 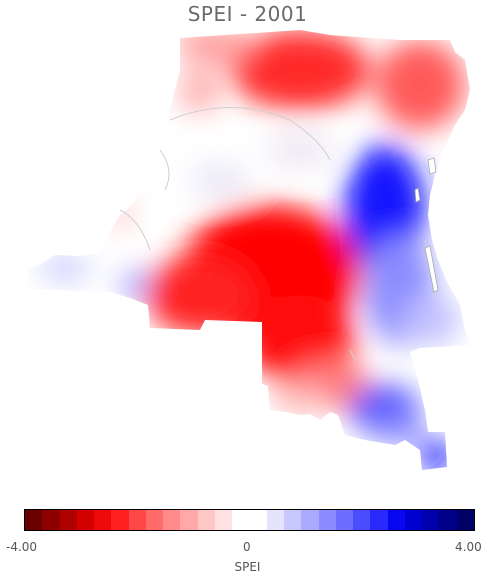 I want to click on colorbar-mid-label: 0, so click(x=247, y=547).